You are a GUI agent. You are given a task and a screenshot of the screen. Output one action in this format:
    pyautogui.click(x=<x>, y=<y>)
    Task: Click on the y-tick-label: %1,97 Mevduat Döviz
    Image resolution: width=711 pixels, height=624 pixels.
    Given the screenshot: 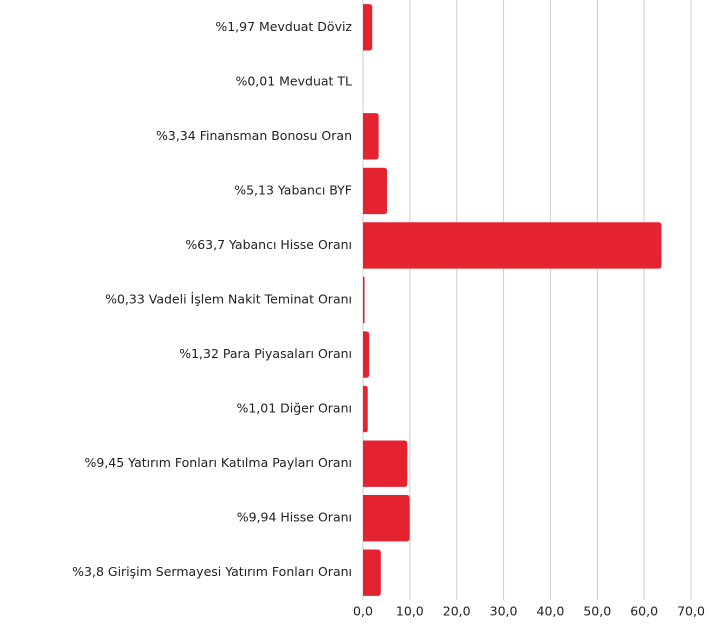 What is the action you would take?
    pyautogui.click(x=283, y=26)
    